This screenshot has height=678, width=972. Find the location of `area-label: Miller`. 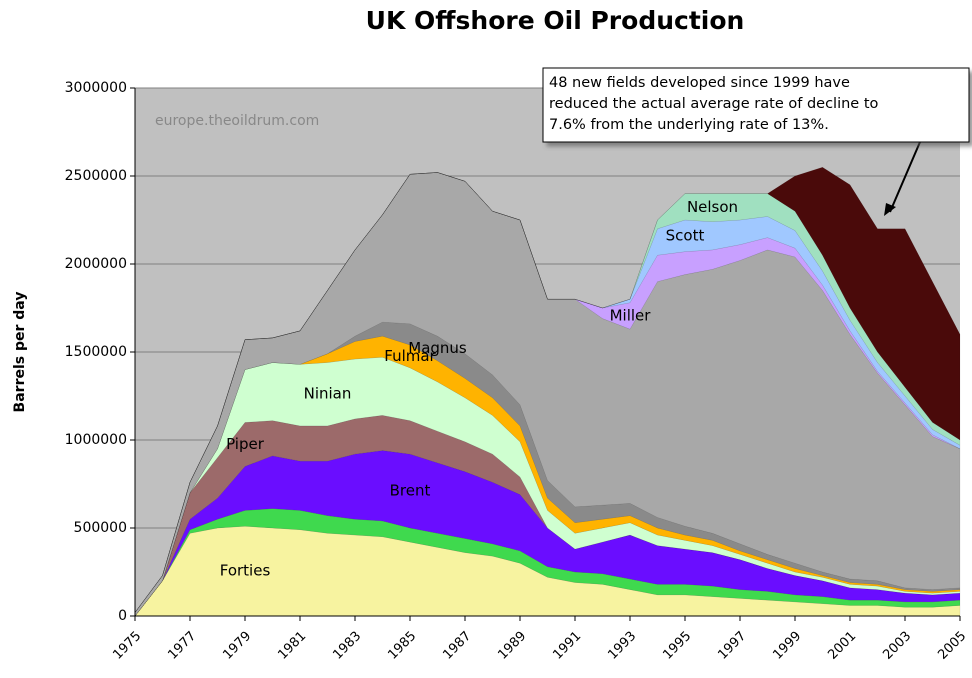

area-label: Miller is located at coordinates (631, 315).